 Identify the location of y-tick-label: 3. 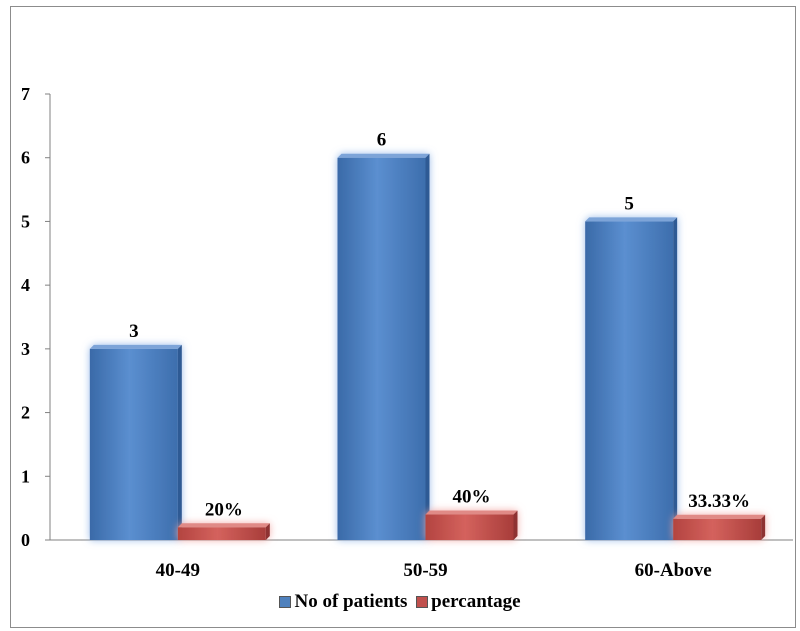
(25, 349).